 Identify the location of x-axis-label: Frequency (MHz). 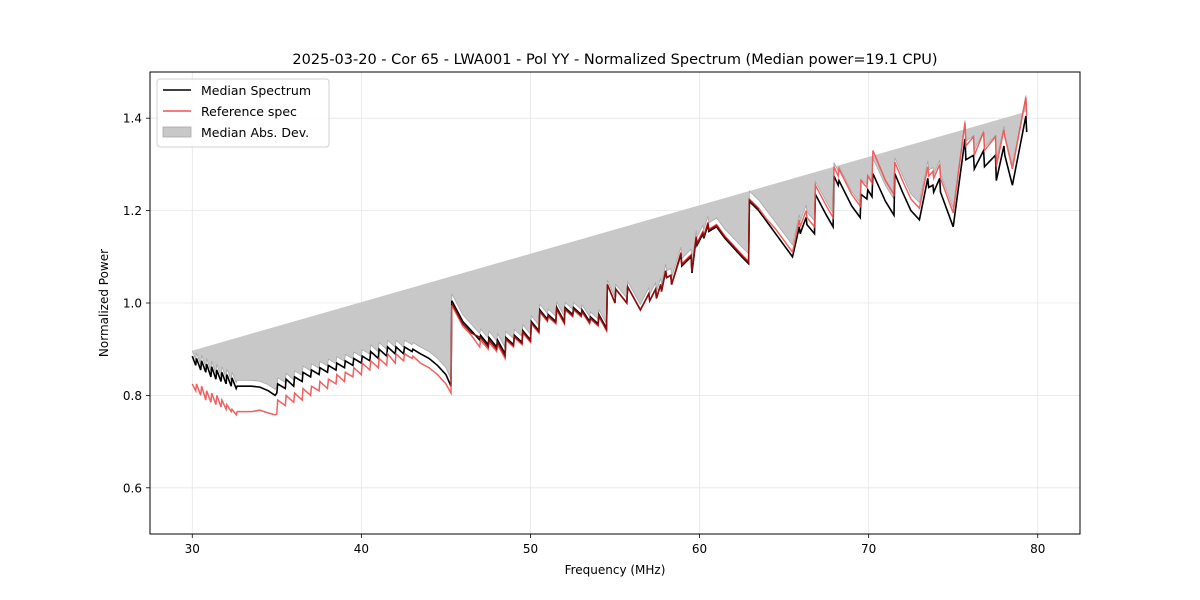
(615, 570).